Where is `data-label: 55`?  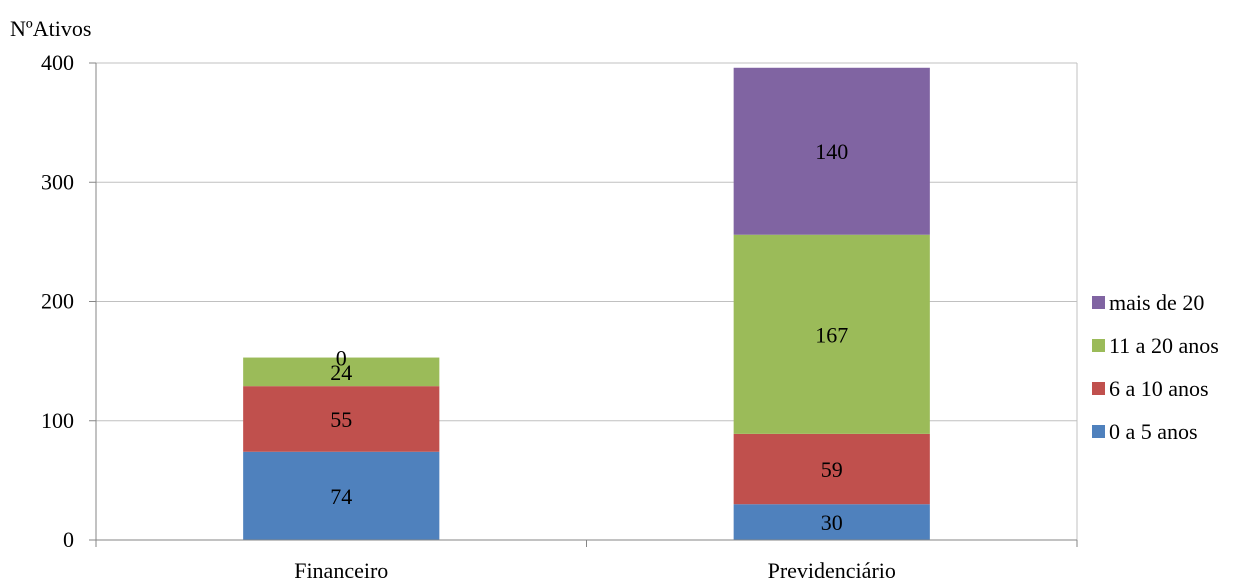
data-label: 55 is located at coordinates (341, 419).